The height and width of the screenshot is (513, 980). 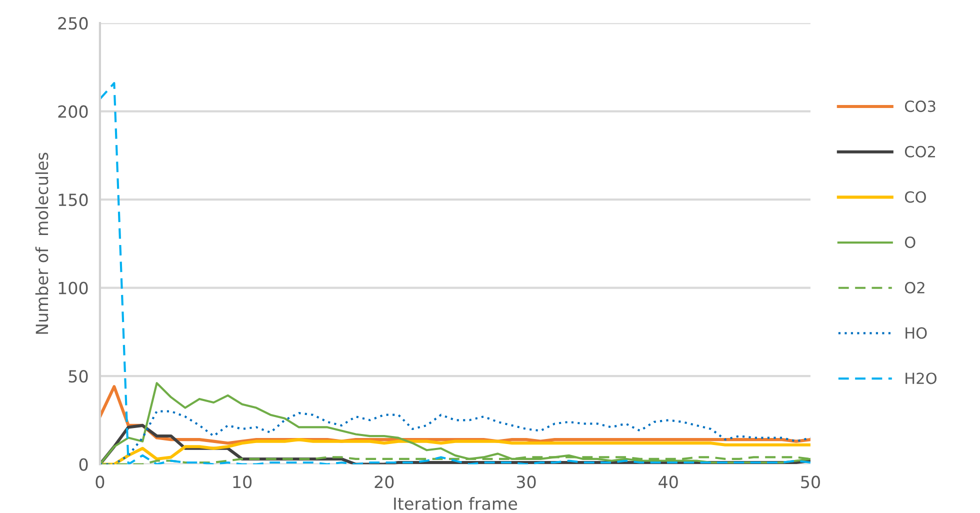 What do you see at coordinates (810, 482) in the screenshot?
I see `x-tick-label: 50` at bounding box center [810, 482].